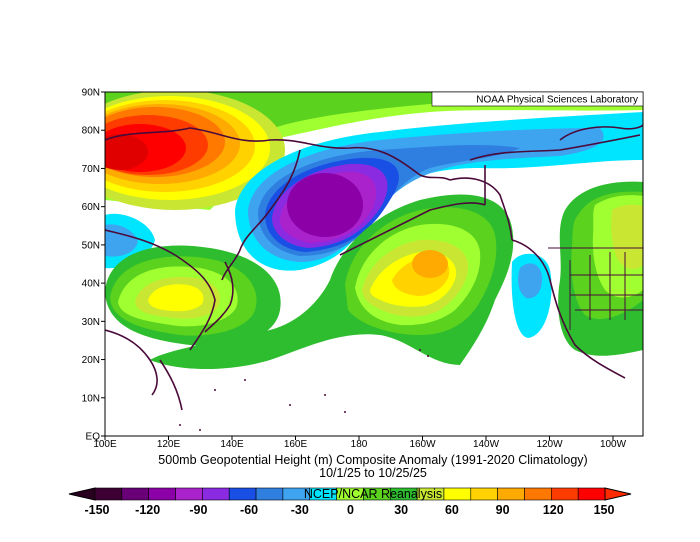  I want to click on colorbar-ticks: -150 -120 -90 -60 -30 0 30 60 90 120 150, so click(349, 510).